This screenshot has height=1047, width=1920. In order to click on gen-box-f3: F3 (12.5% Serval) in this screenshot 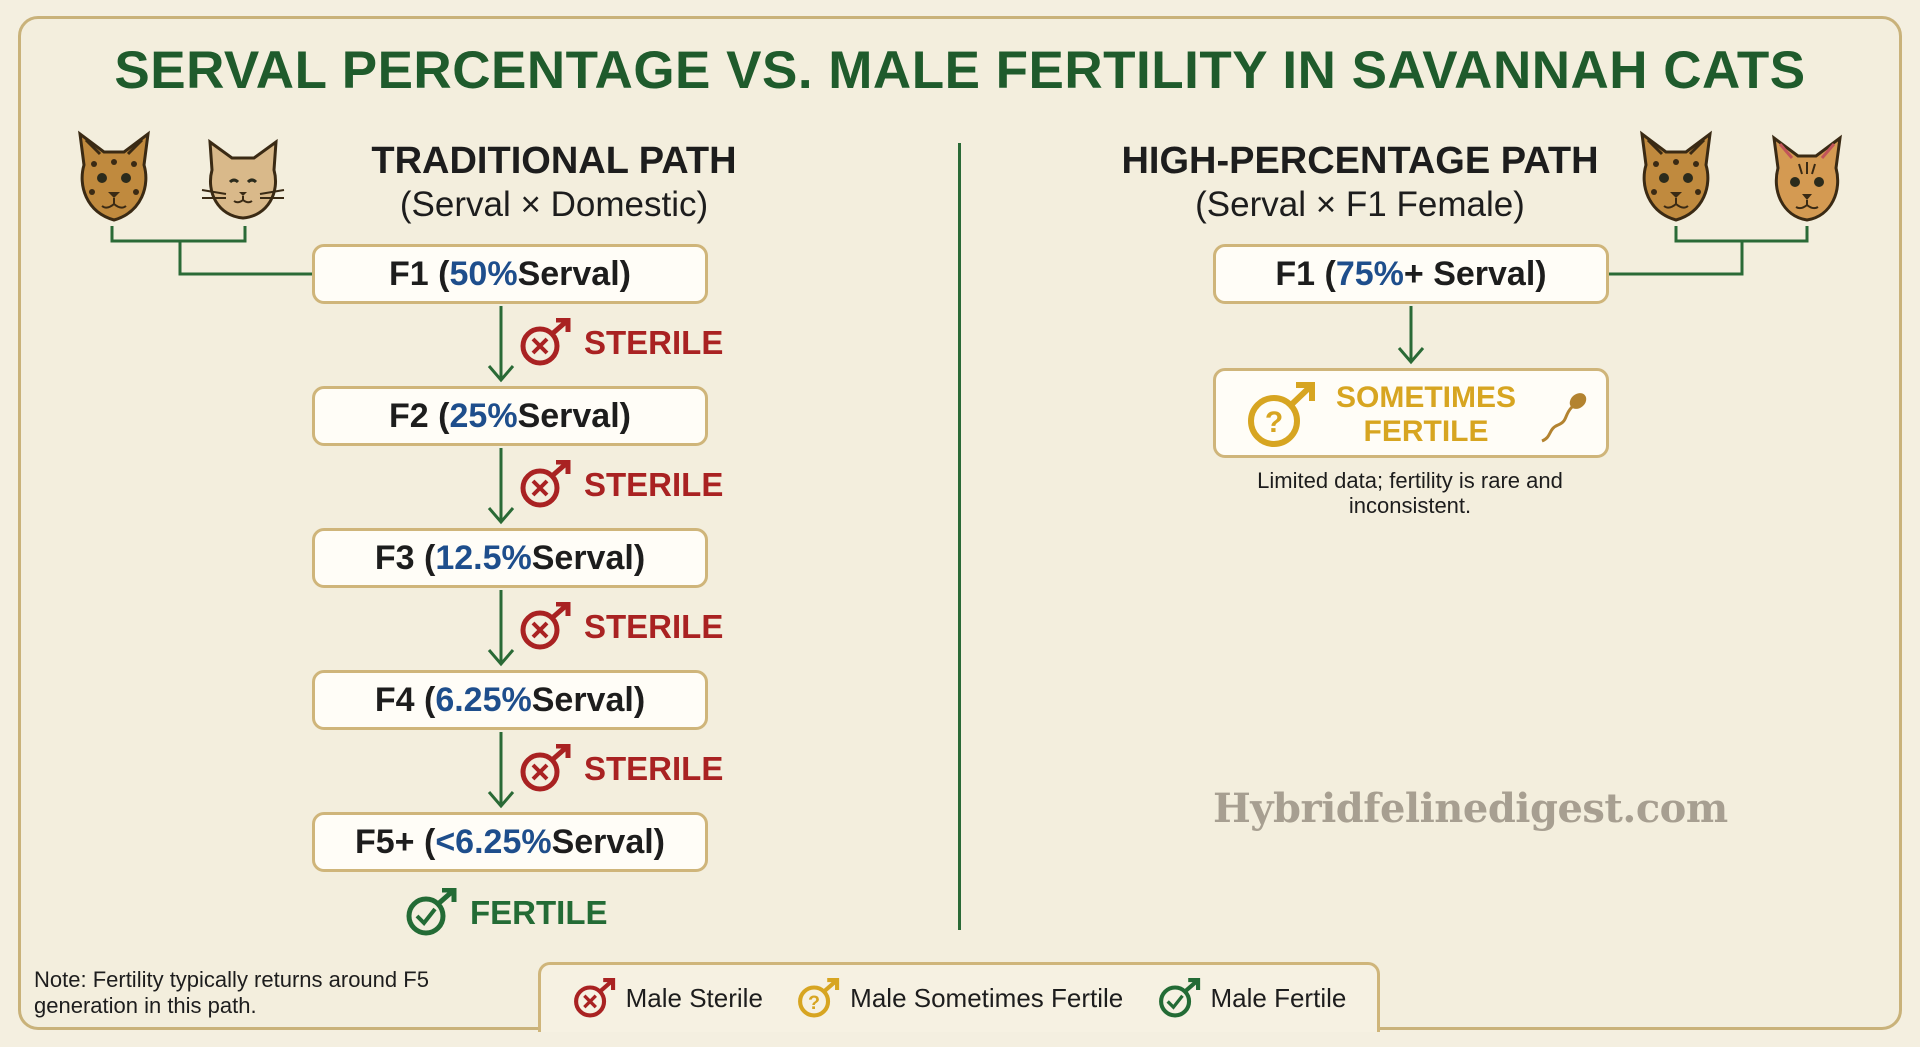, I will do `click(510, 558)`.